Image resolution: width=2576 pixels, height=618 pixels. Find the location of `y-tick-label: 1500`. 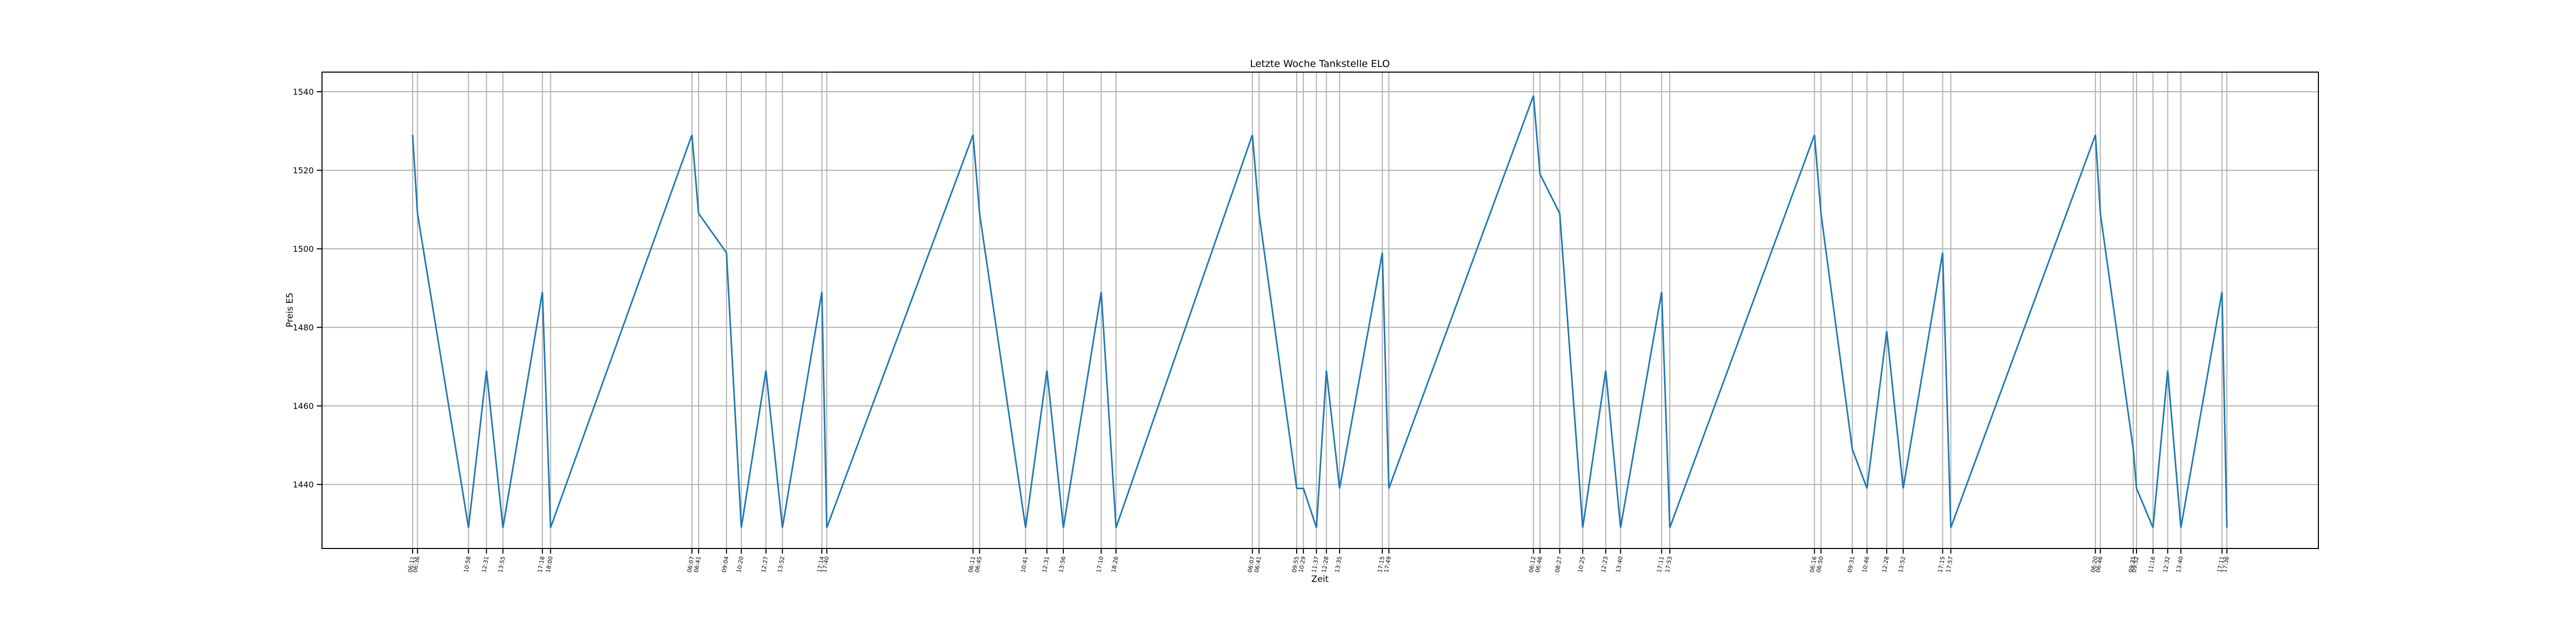

y-tick-label: 1500 is located at coordinates (303, 249).